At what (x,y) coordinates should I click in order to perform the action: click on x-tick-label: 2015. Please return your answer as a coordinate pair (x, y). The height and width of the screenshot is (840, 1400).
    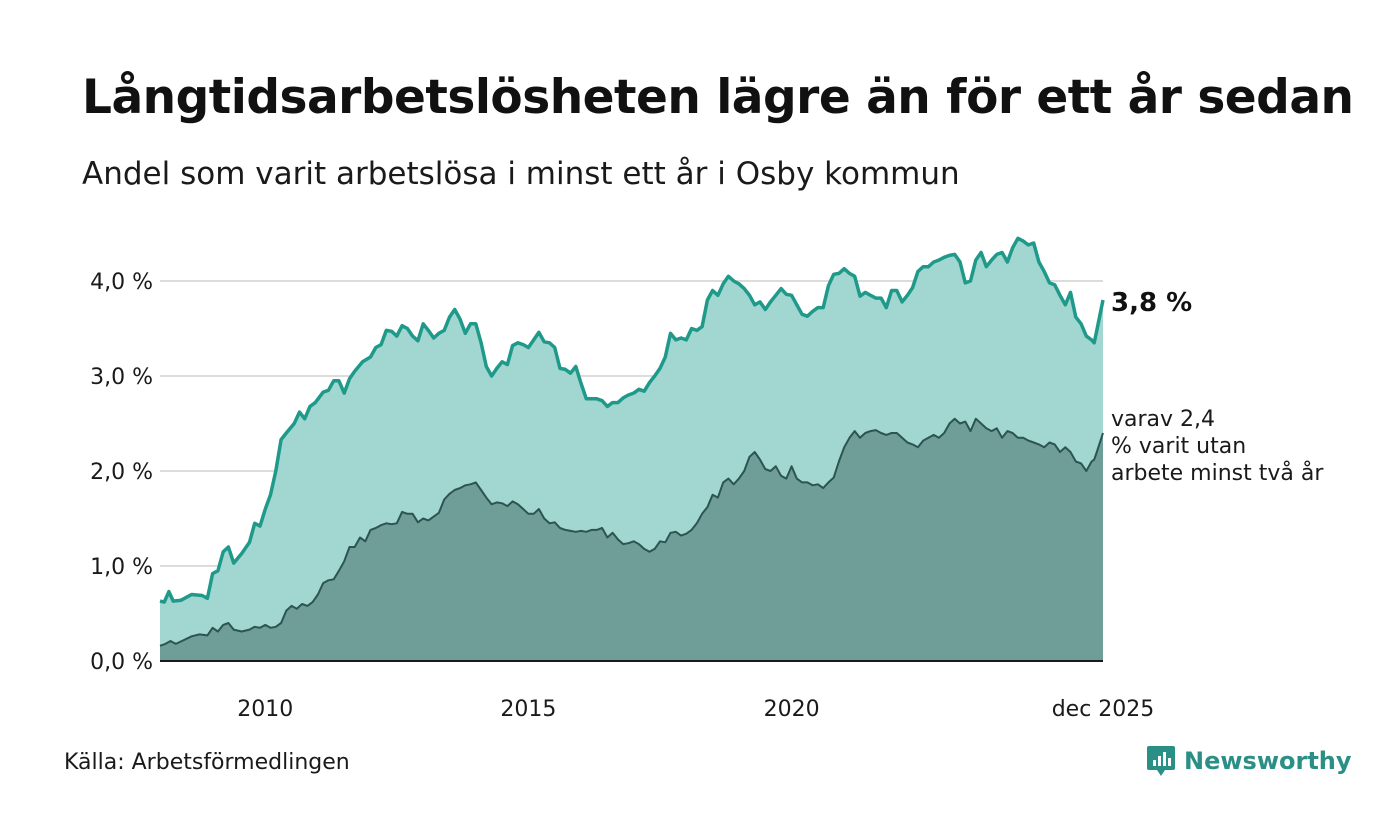
    Looking at the image, I should click on (528, 709).